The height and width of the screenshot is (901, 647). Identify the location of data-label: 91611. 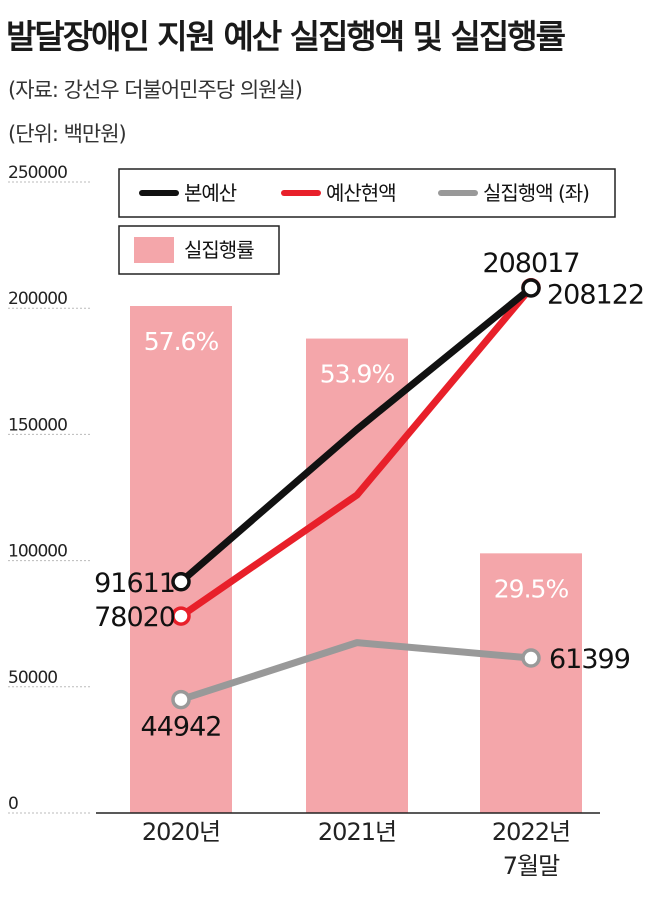
(134, 583).